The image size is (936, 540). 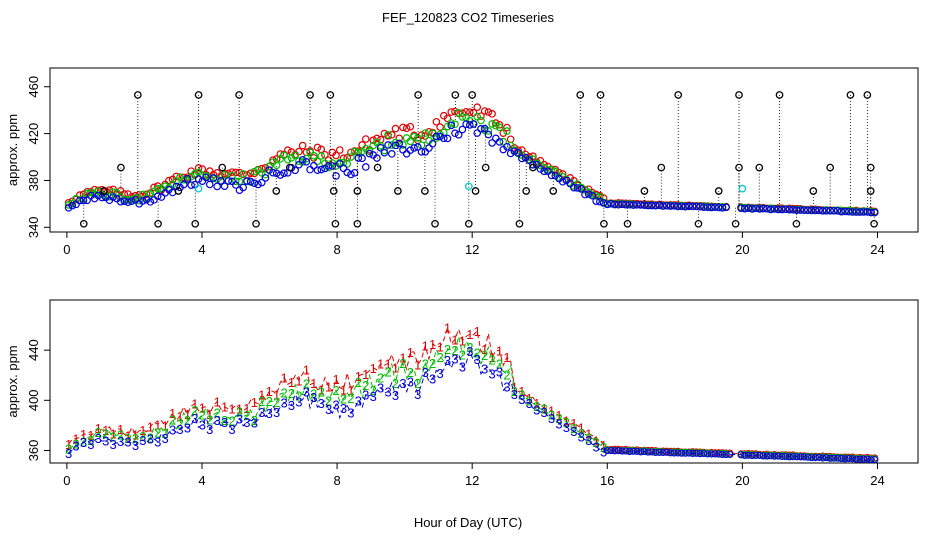 What do you see at coordinates (201, 480) in the screenshot?
I see `x-tick-label: 4` at bounding box center [201, 480].